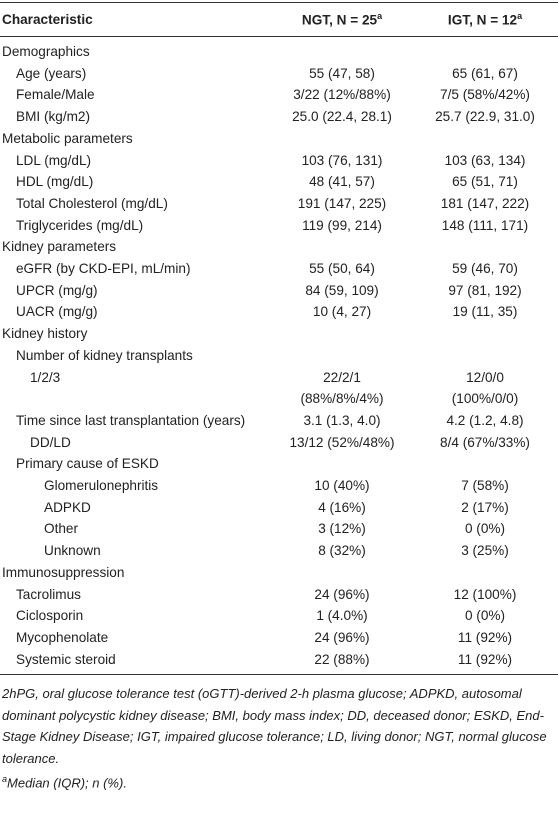 This screenshot has width=558, height=815. Describe the element at coordinates (136, 117) in the screenshot. I see `table-cell: BMI (kg/m2)` at that location.